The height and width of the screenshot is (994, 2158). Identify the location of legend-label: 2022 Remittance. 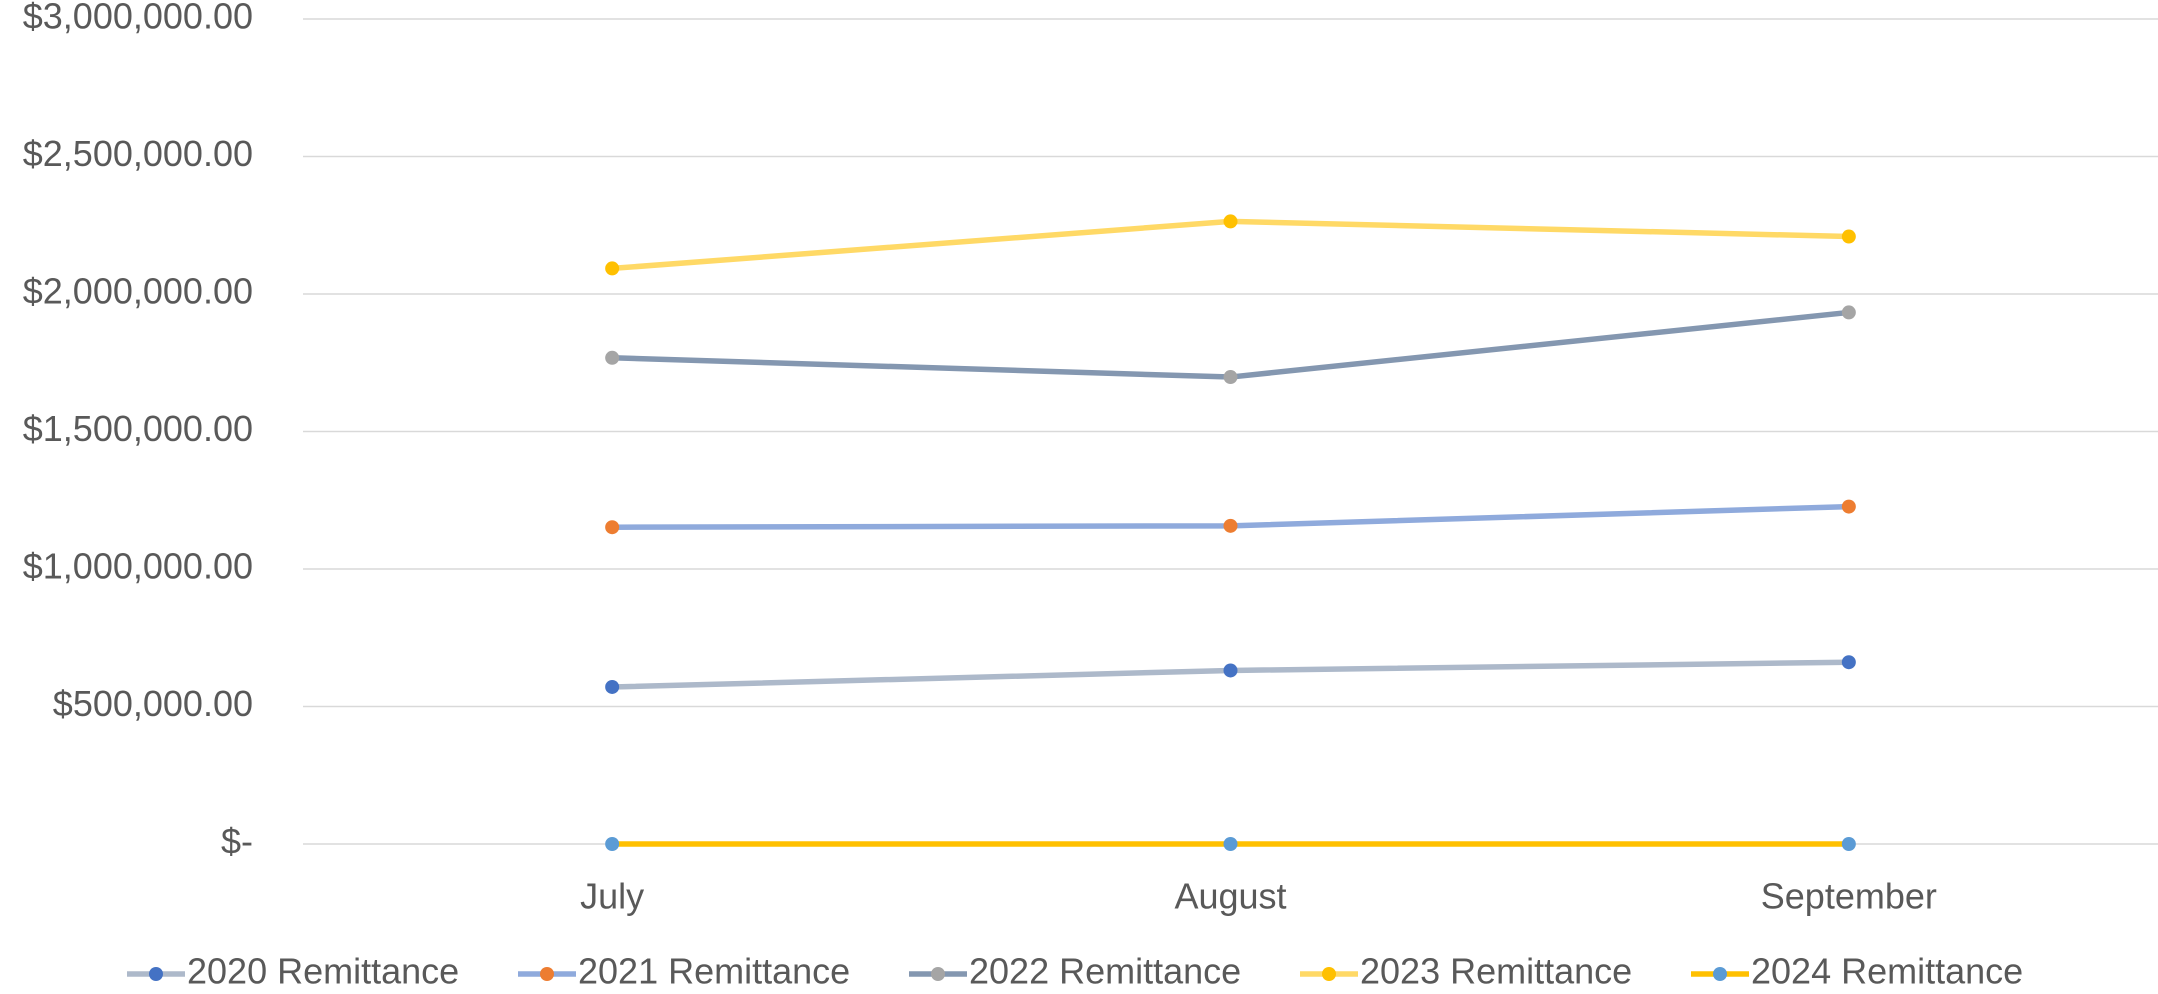
(1105, 971).